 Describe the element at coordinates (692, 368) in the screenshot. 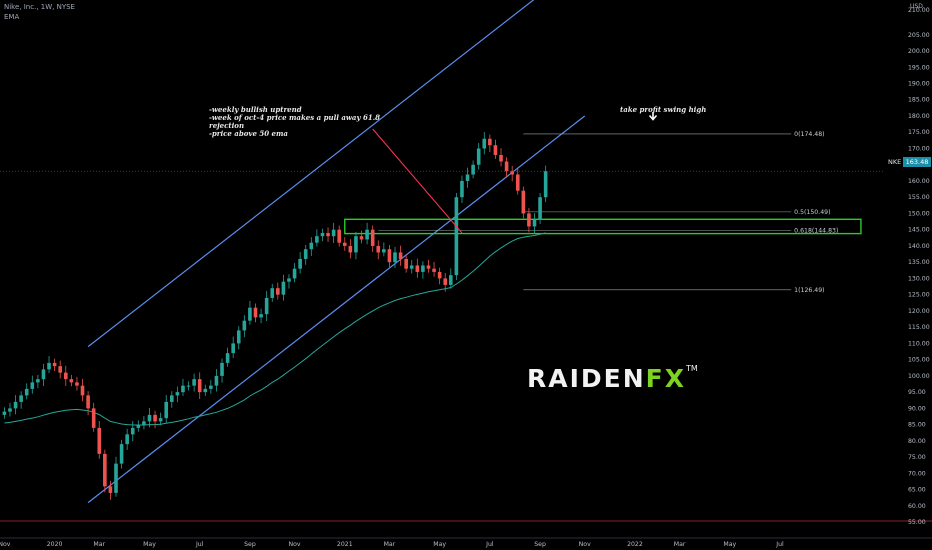

I see `logo-tm: TM` at that location.